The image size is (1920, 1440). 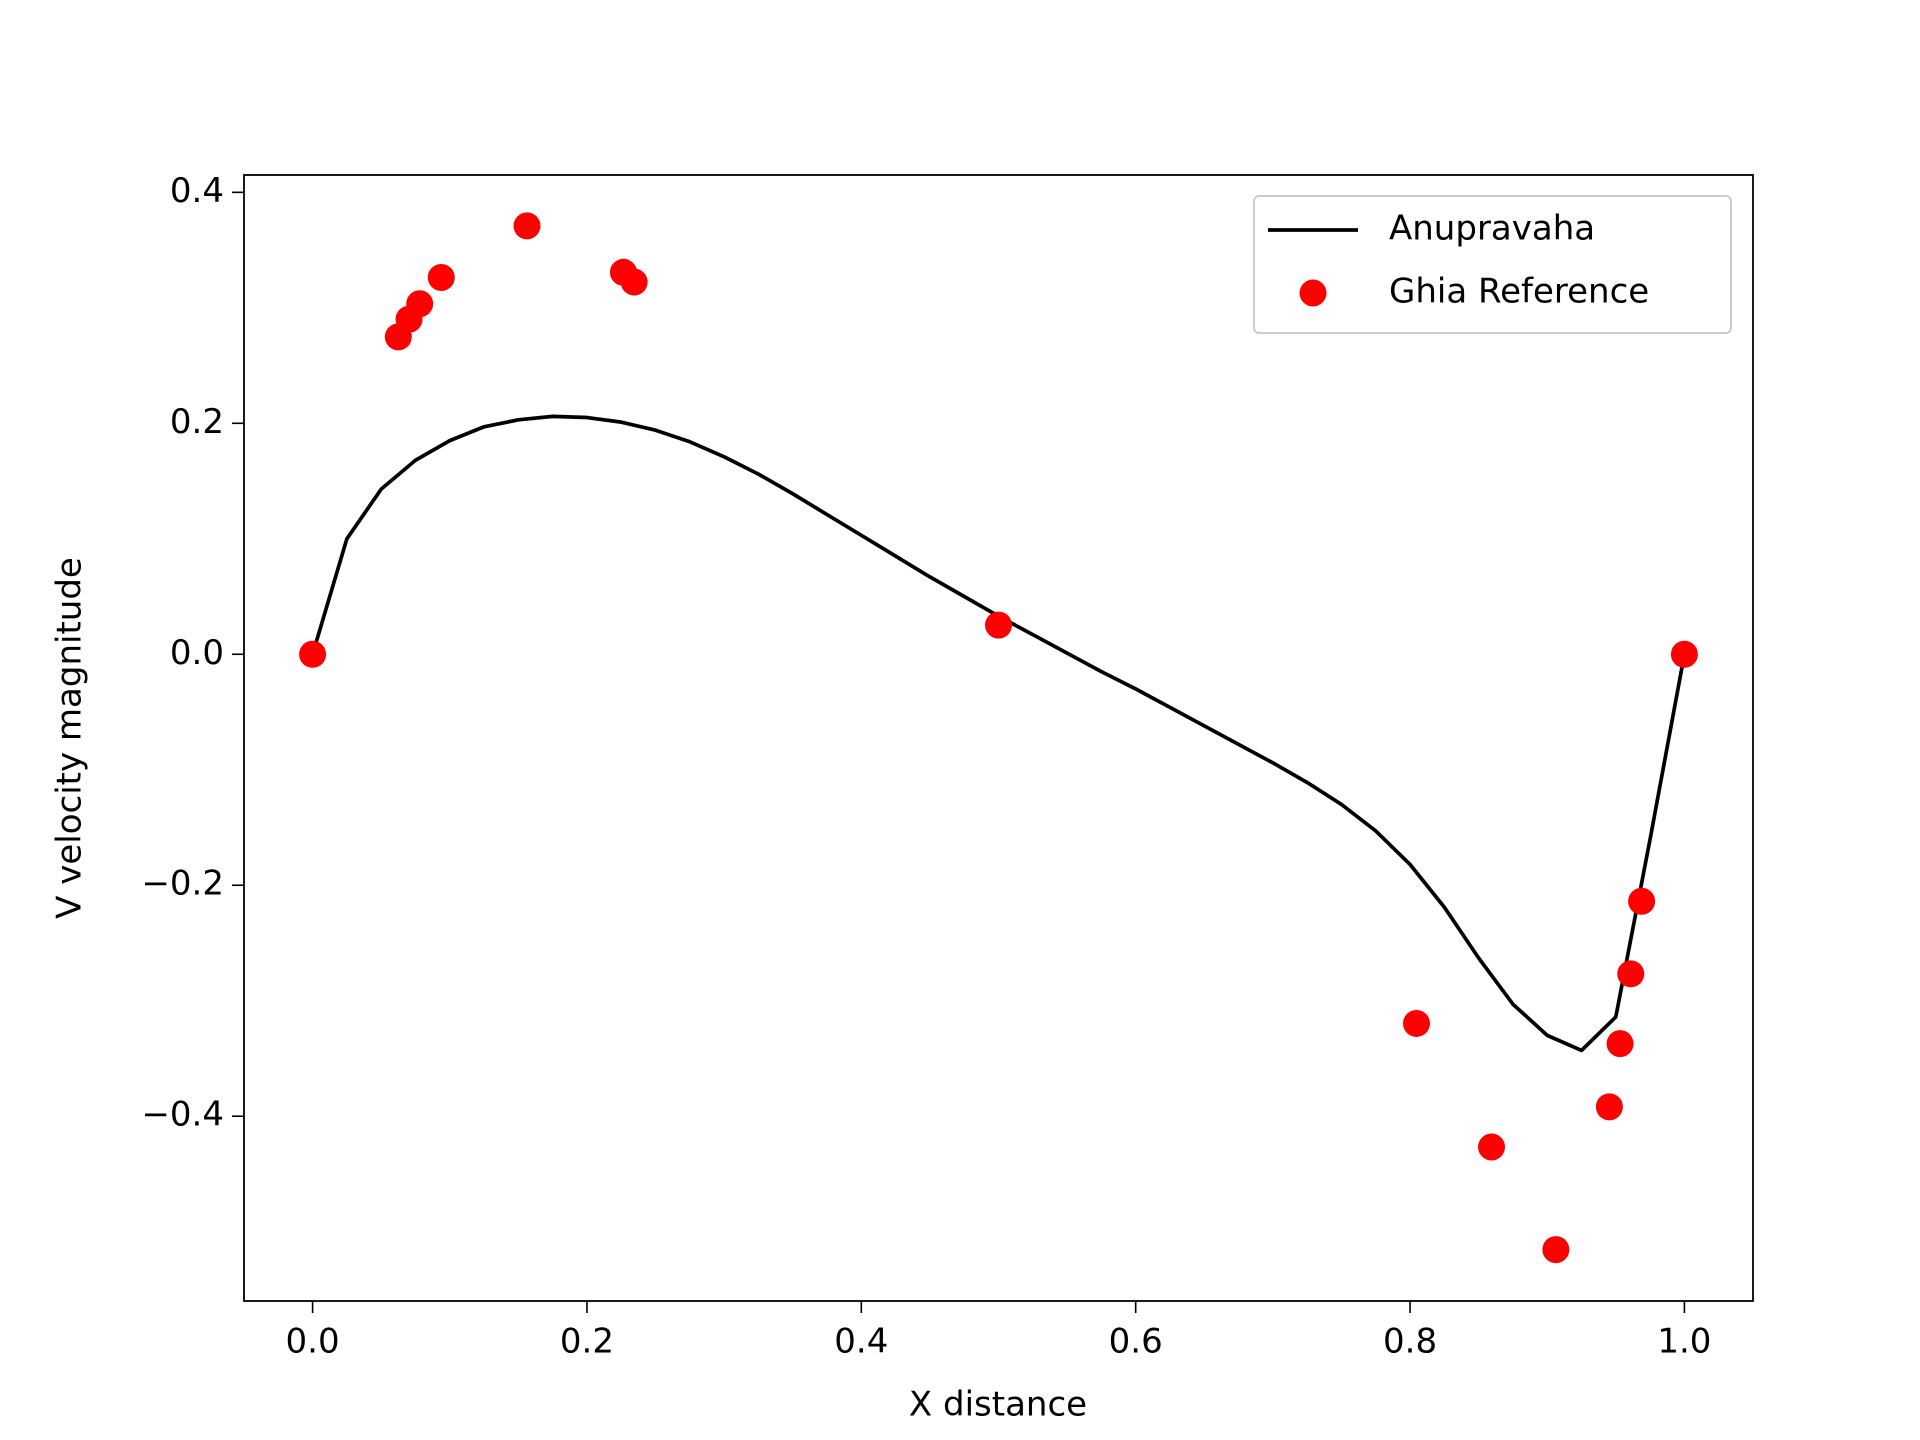 What do you see at coordinates (1519, 292) in the screenshot?
I see `legend-label: Ghia Reference` at bounding box center [1519, 292].